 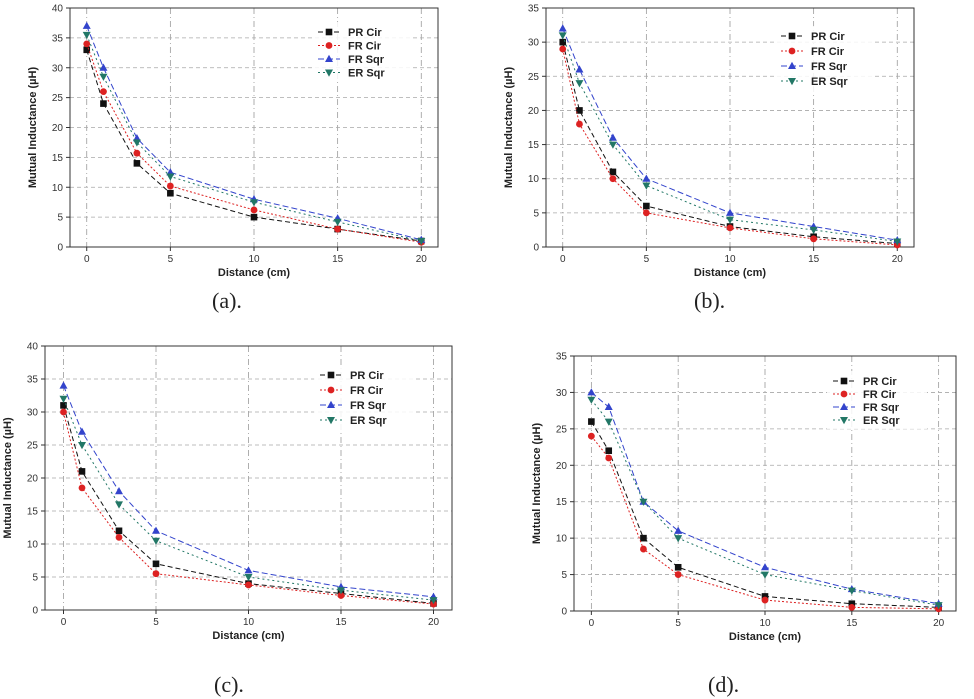 I want to click on series-fr-cir, so click(x=248, y=508).